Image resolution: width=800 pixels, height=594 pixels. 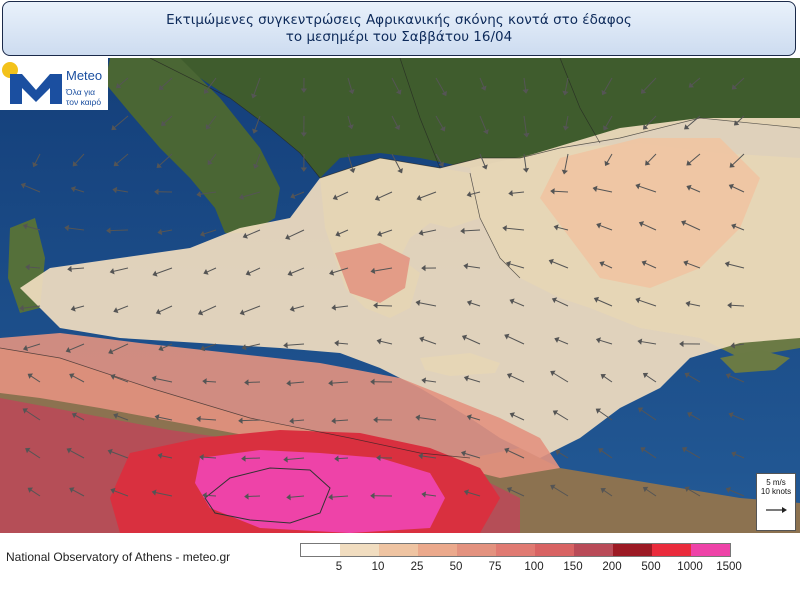 I want to click on legend-color-bar, so click(x=515, y=550).